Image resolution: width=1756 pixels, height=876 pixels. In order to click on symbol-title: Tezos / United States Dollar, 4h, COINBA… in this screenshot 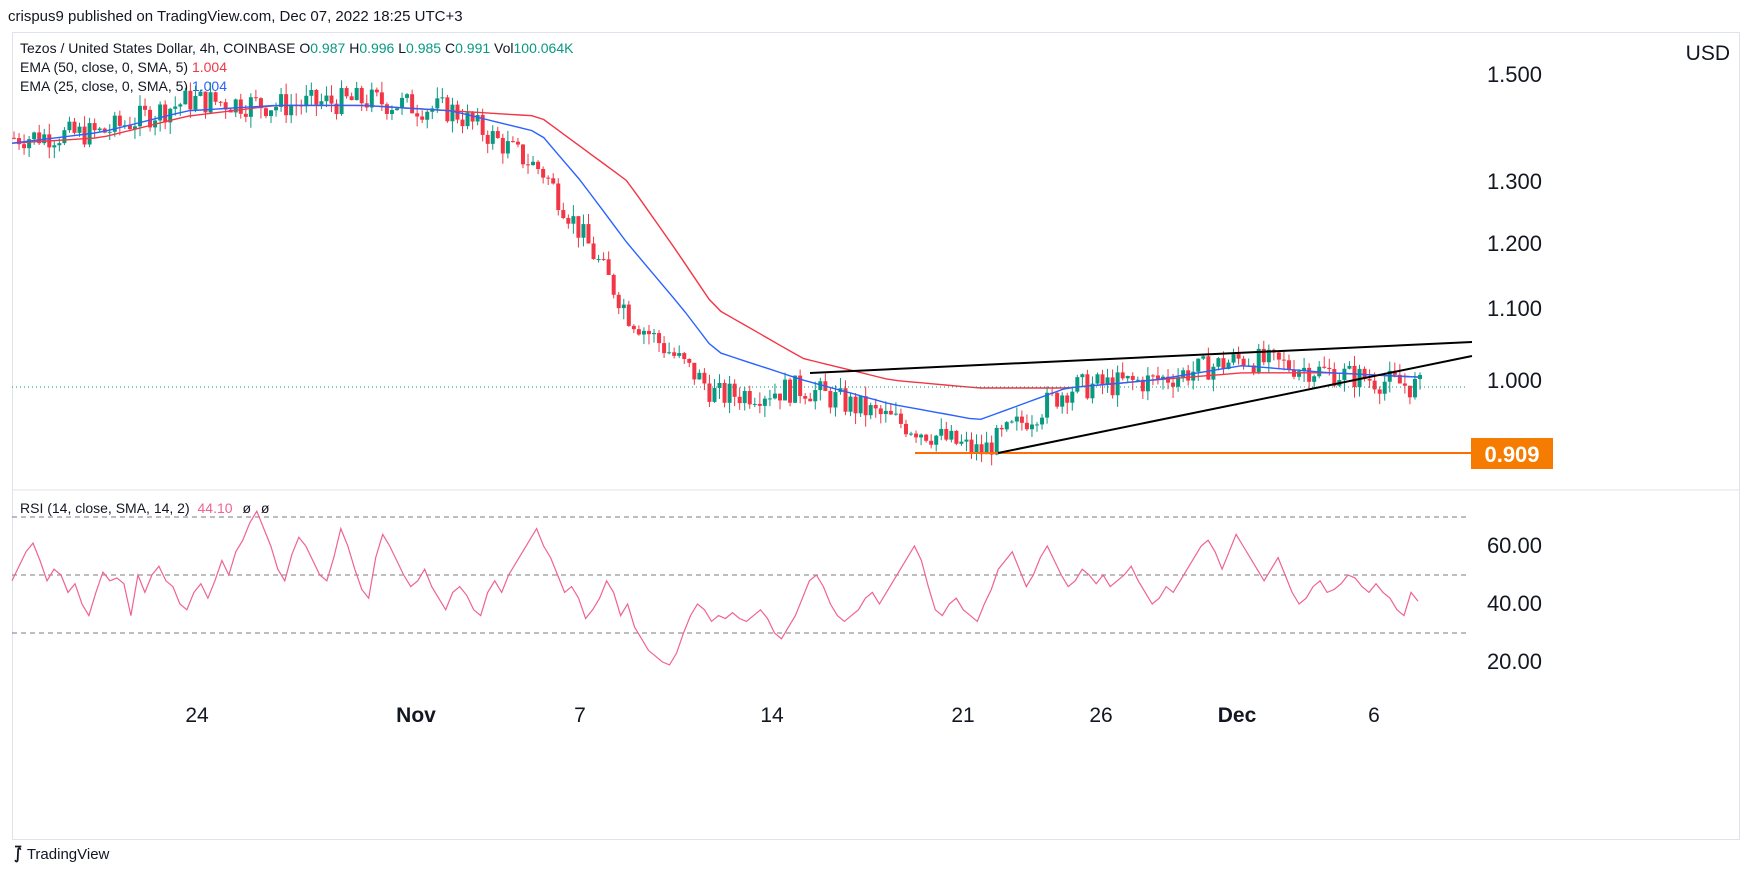, I will do `click(158, 48)`.